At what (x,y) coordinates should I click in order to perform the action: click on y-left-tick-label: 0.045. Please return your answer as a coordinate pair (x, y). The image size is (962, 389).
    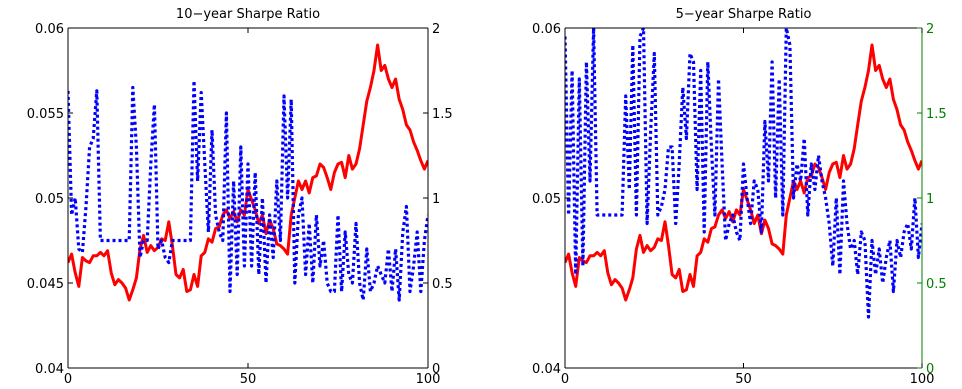
    Looking at the image, I should click on (45, 284).